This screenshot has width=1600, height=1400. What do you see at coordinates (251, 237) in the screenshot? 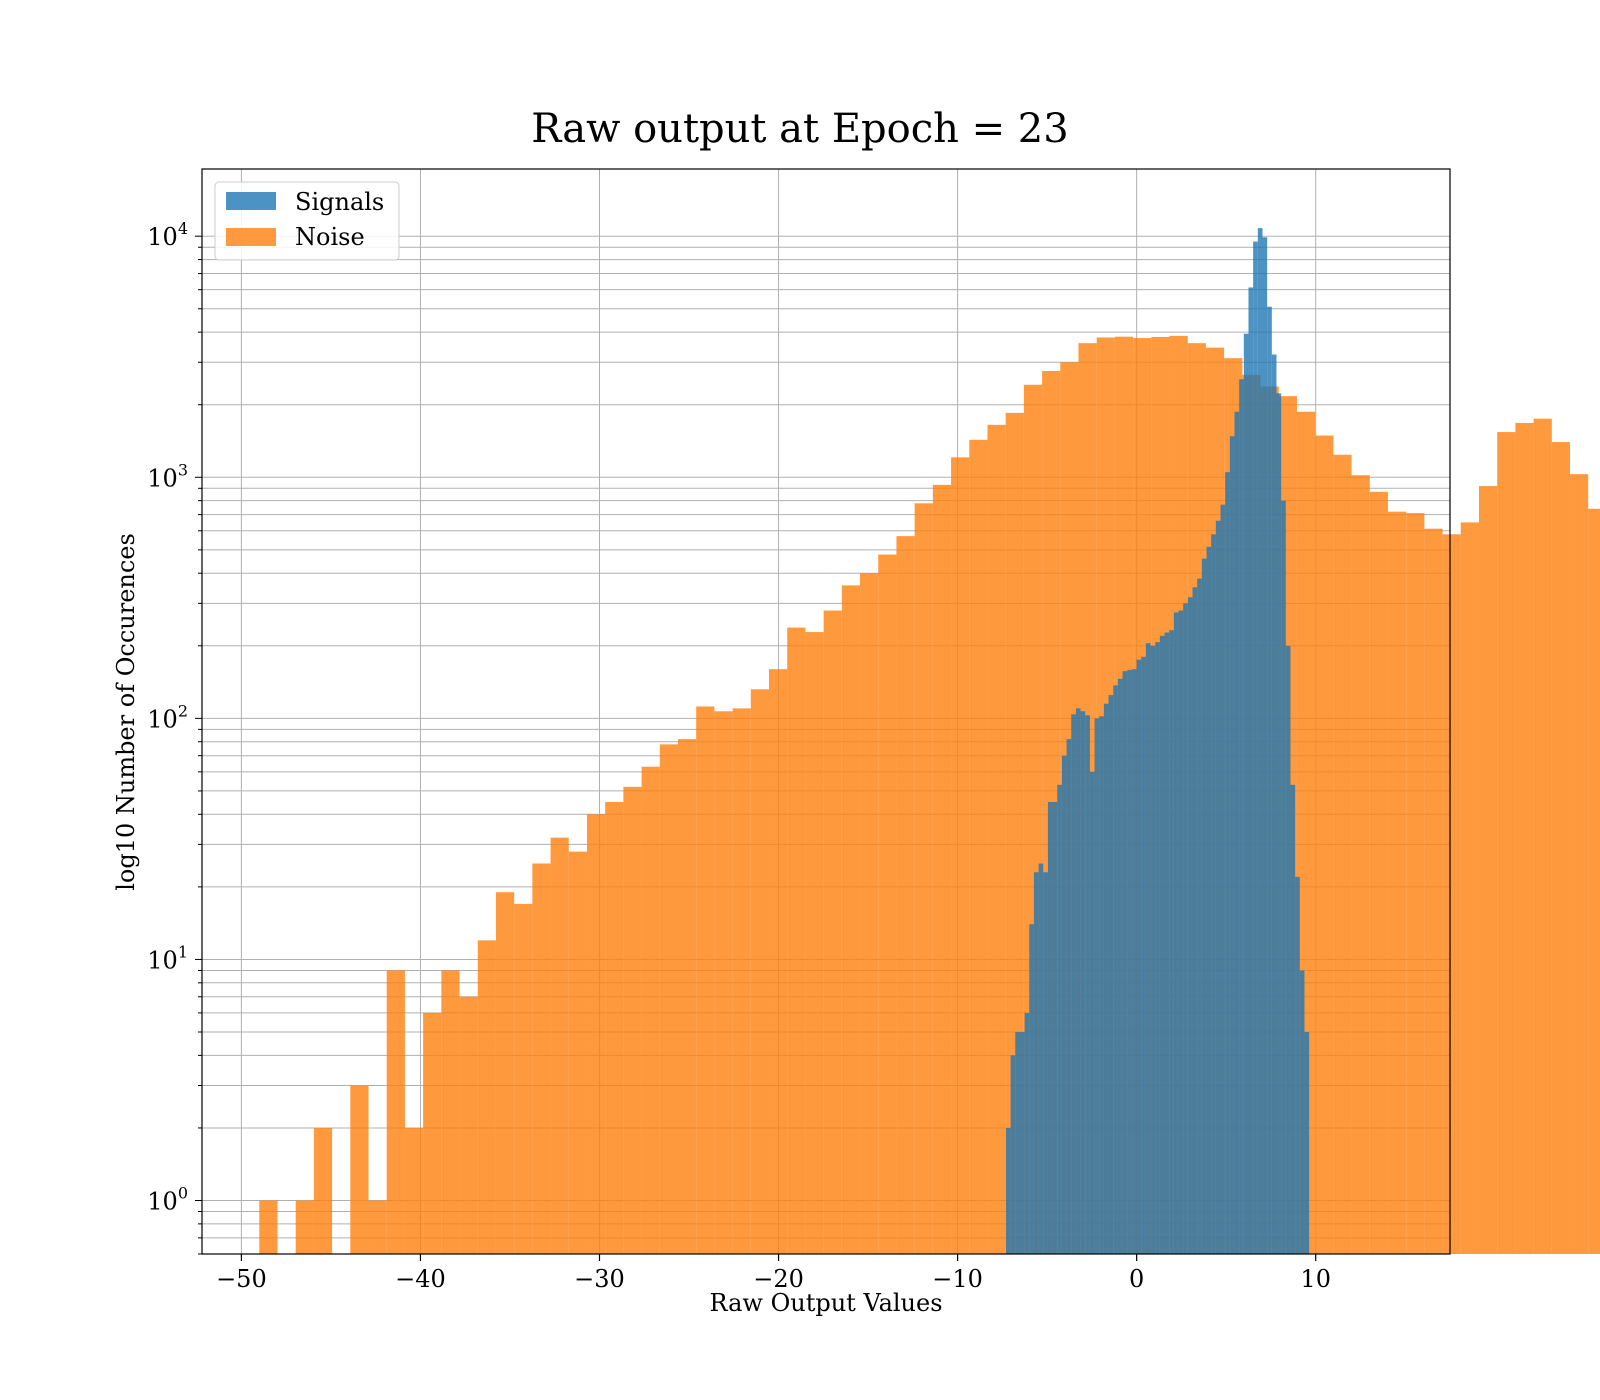
I see `legend-swatch-noise` at bounding box center [251, 237].